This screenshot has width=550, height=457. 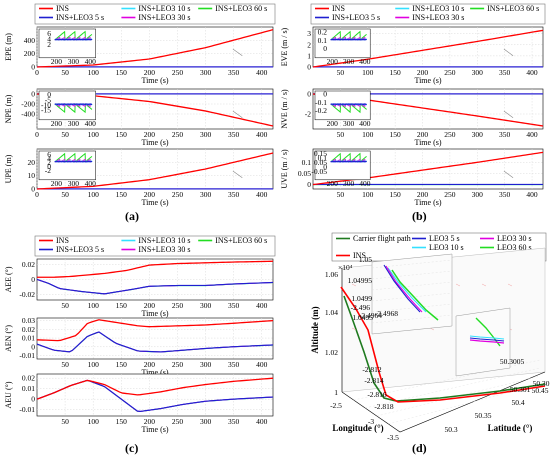 What do you see at coordinates (284, 109) in the screenshot?
I see `y-axis-label: NVE (m / s)` at bounding box center [284, 109].